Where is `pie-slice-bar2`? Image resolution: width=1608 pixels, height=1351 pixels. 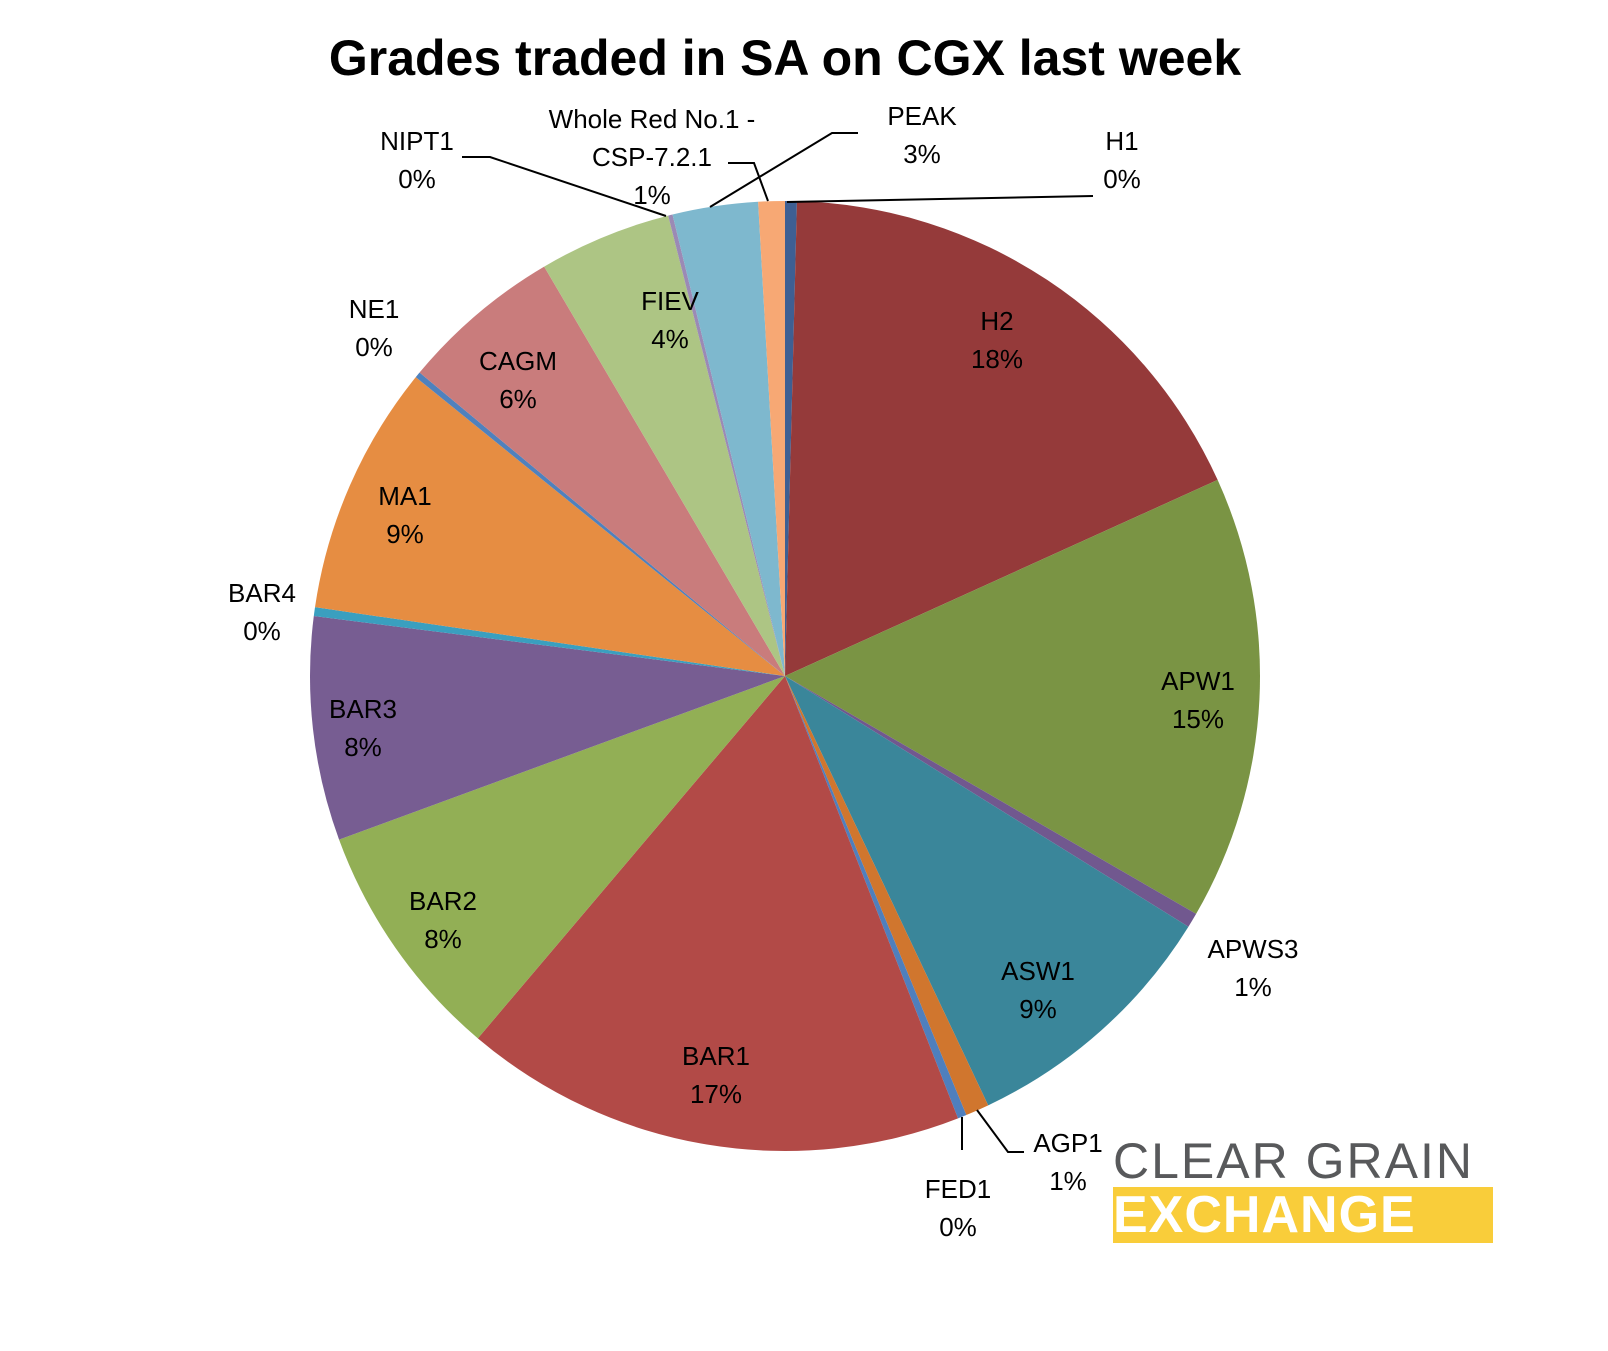 pie-slice-bar2 is located at coordinates (562, 857).